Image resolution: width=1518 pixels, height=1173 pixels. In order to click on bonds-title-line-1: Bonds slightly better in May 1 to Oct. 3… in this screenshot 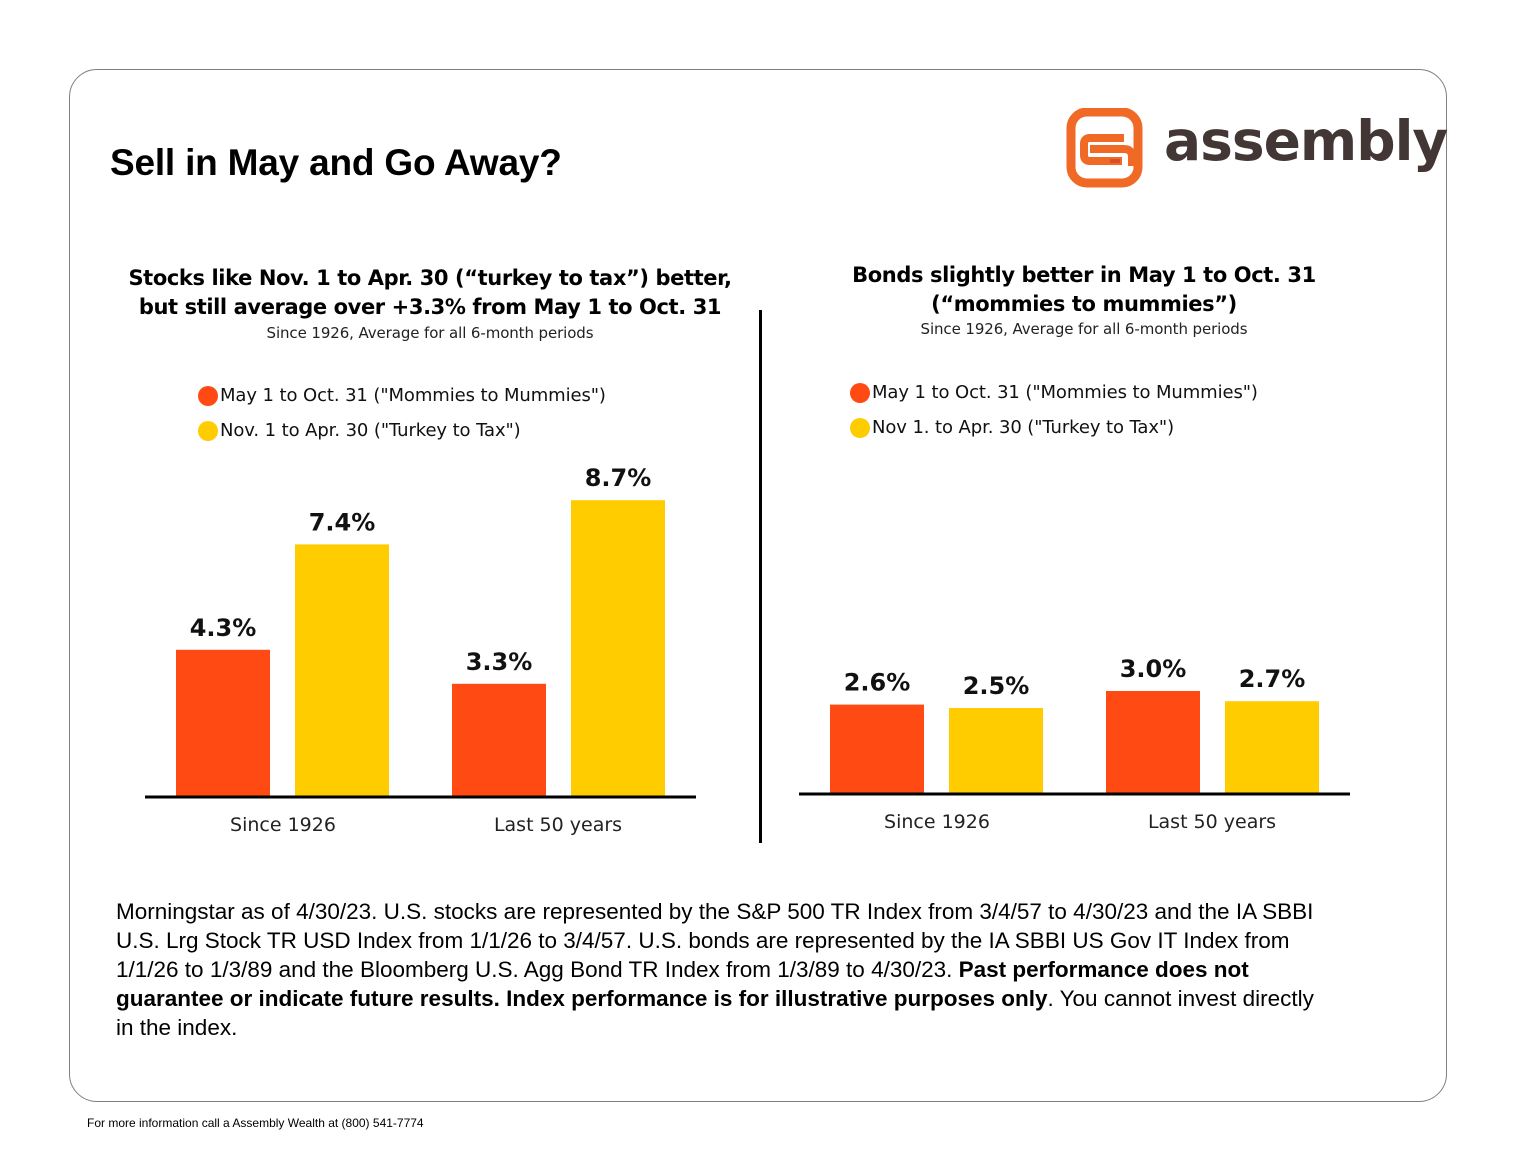, I will do `click(1084, 275)`.